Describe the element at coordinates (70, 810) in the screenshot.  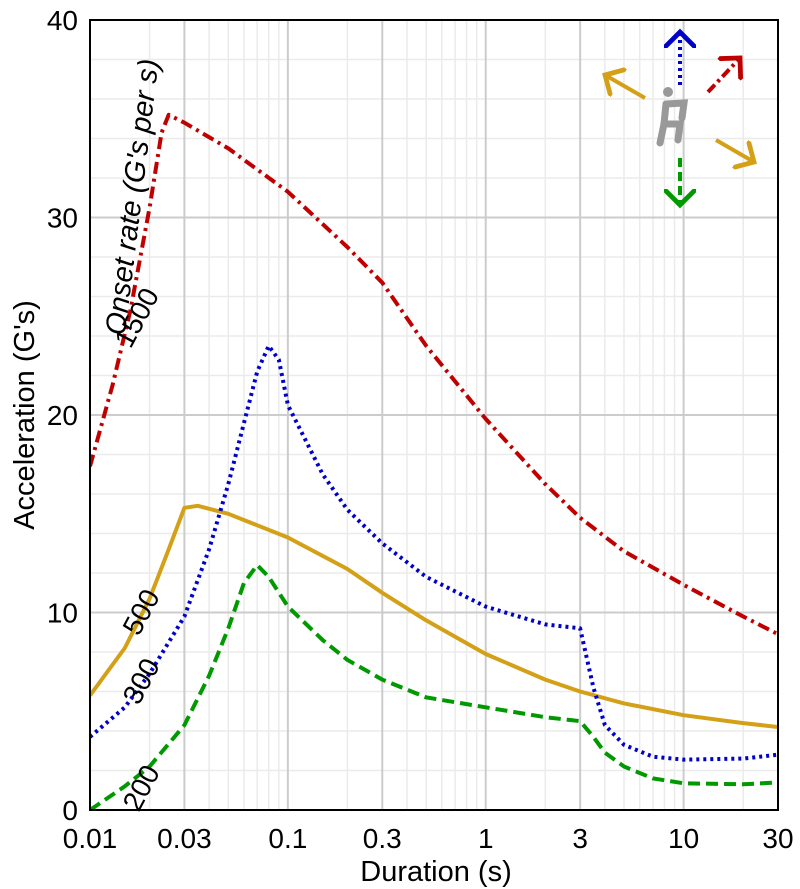
I see `y-tick-label: 0` at that location.